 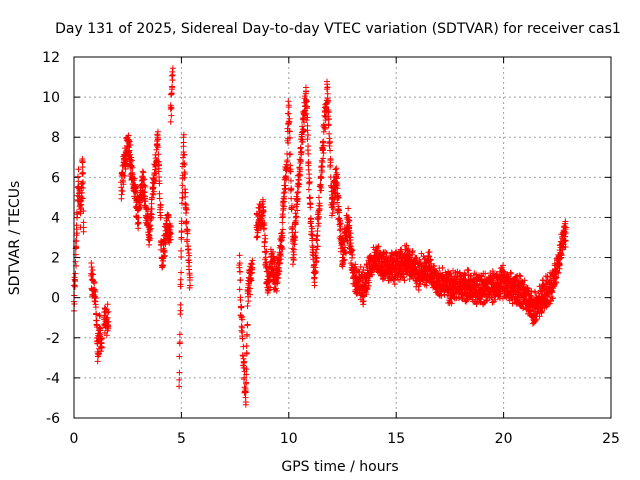 I want to click on x-tick-label: 15, so click(x=396, y=439).